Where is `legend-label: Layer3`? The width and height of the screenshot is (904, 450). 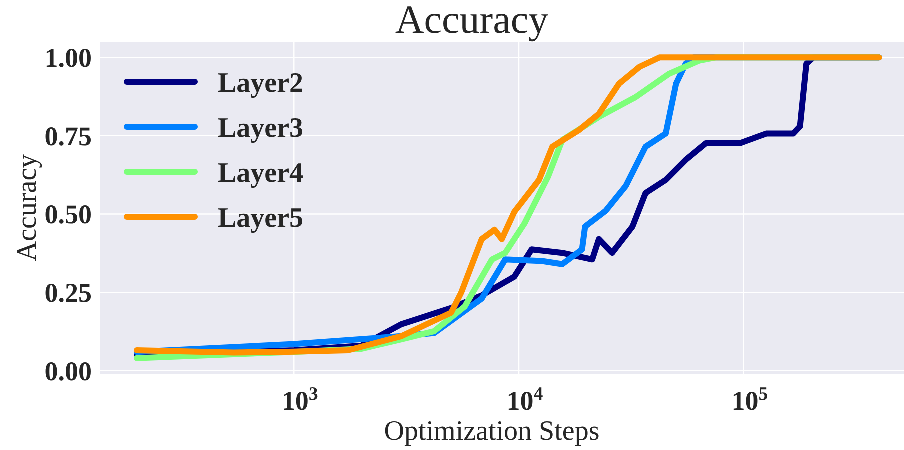 legend-label: Layer3 is located at coordinates (261, 128).